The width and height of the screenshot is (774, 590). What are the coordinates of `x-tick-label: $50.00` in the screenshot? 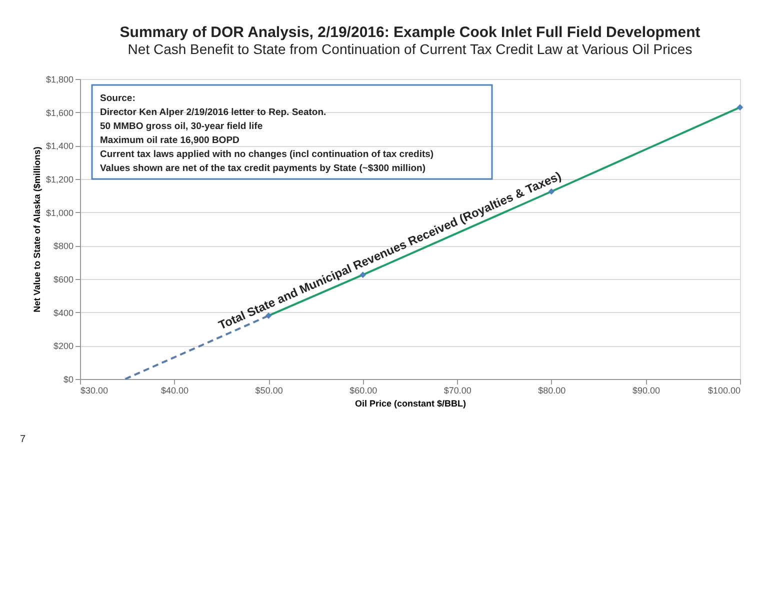 It's located at (269, 391).